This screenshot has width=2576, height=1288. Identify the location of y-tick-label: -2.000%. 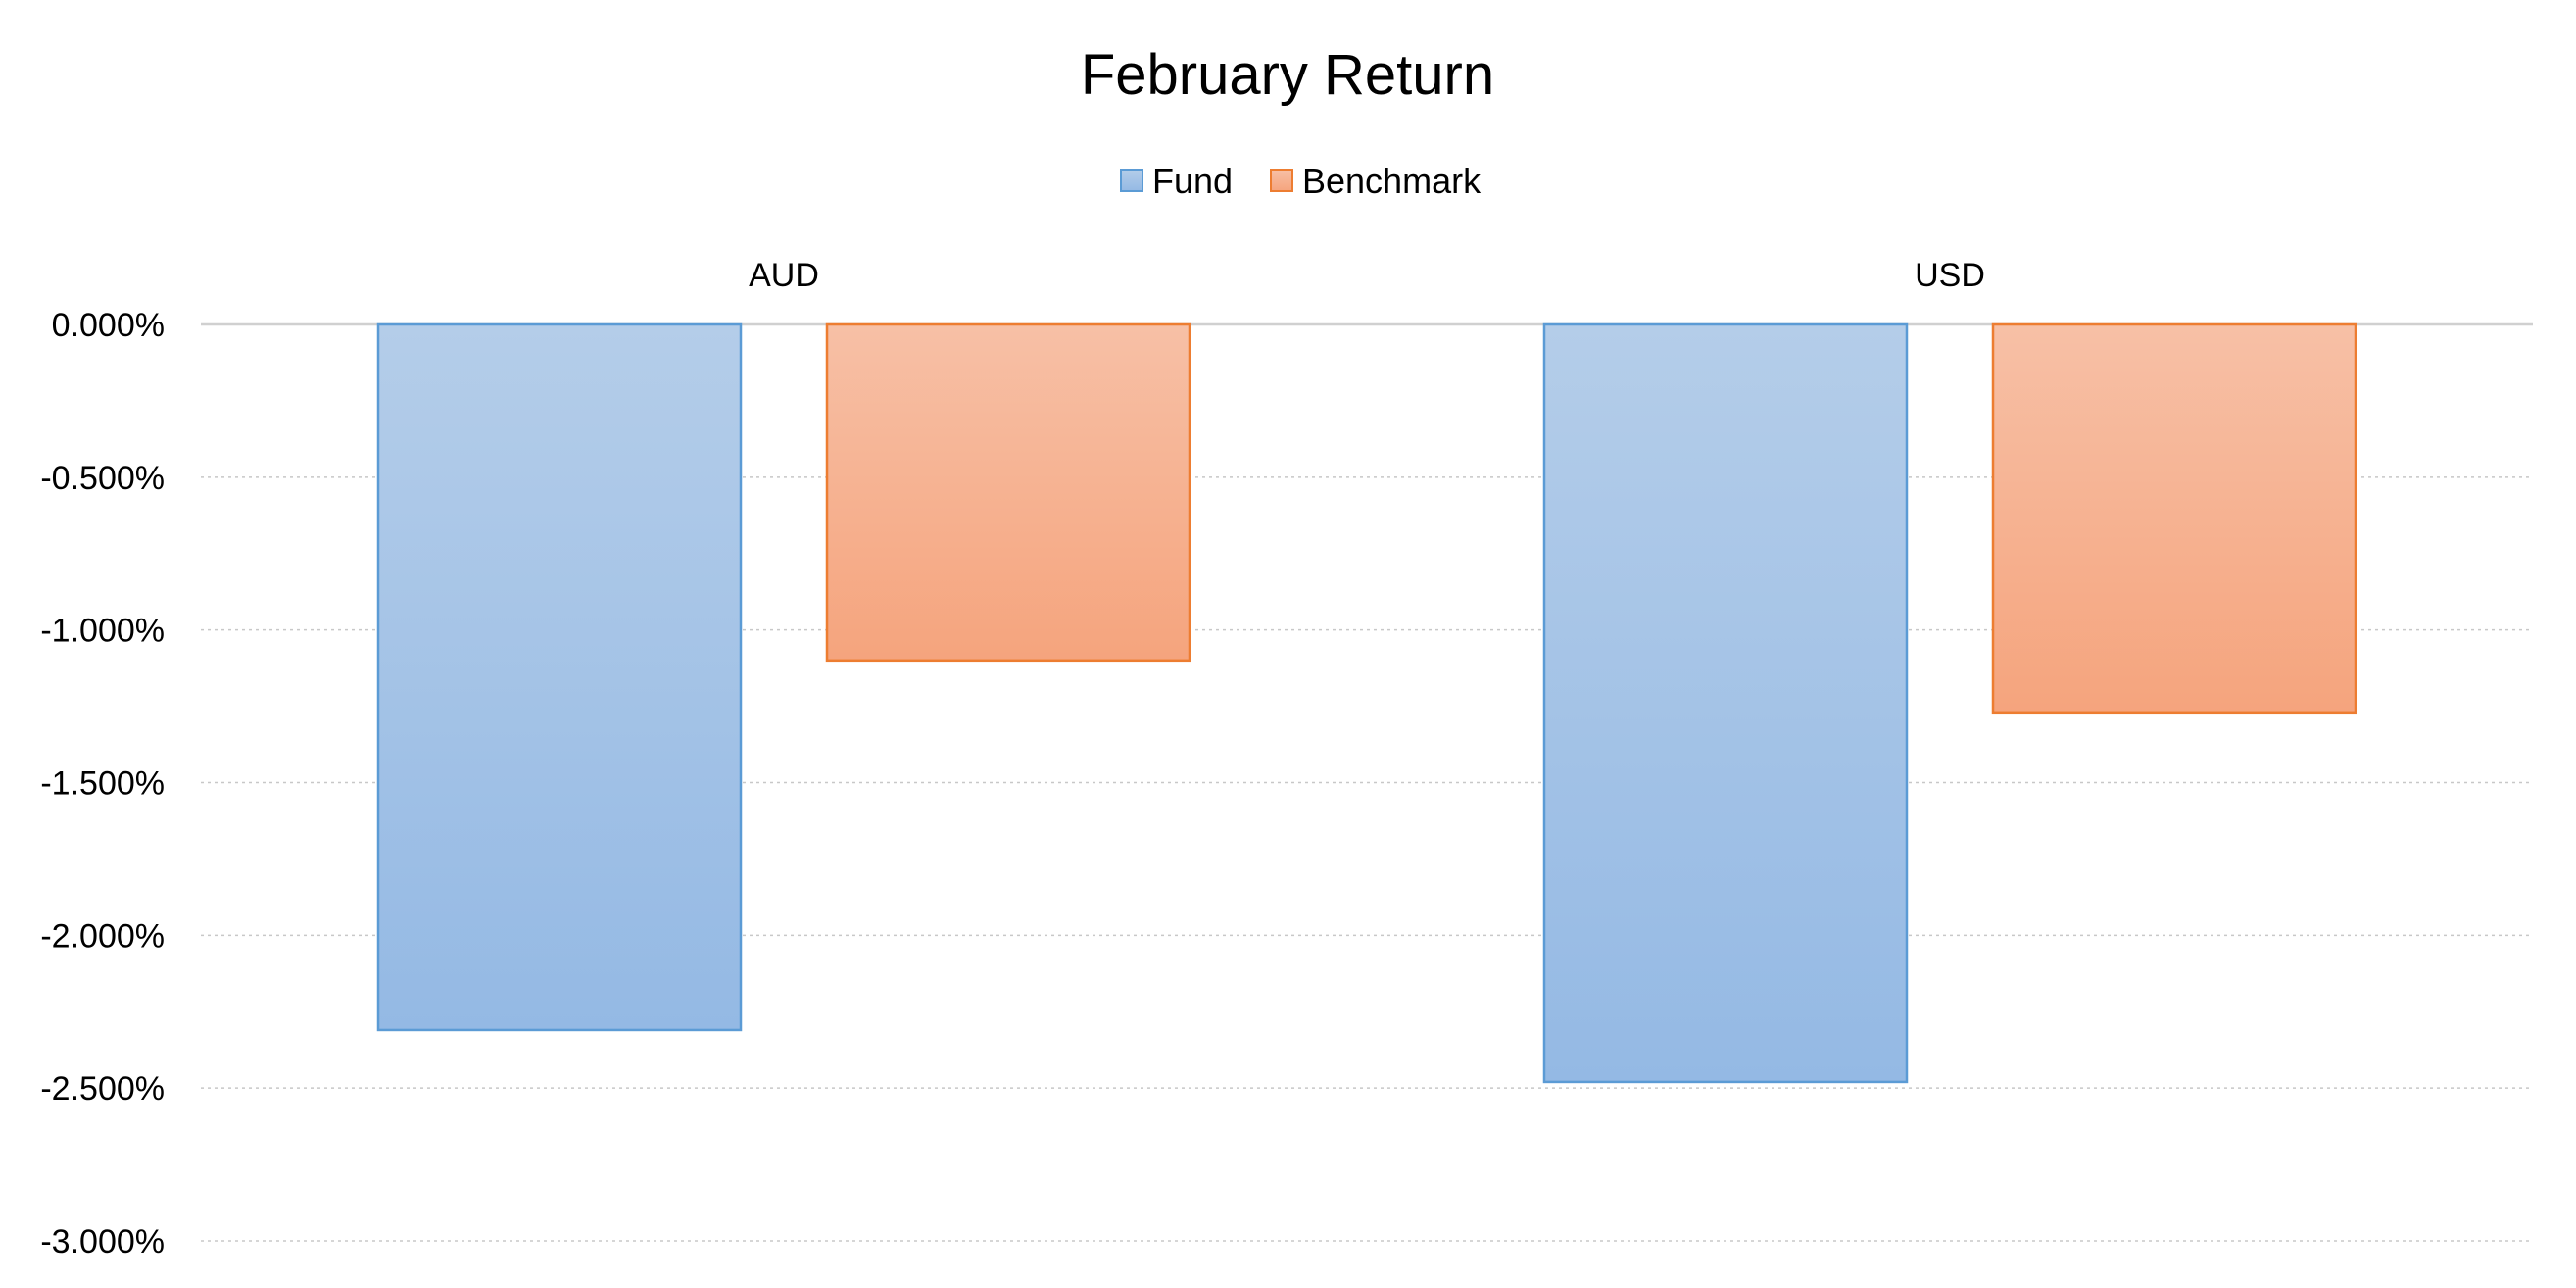
(102, 936).